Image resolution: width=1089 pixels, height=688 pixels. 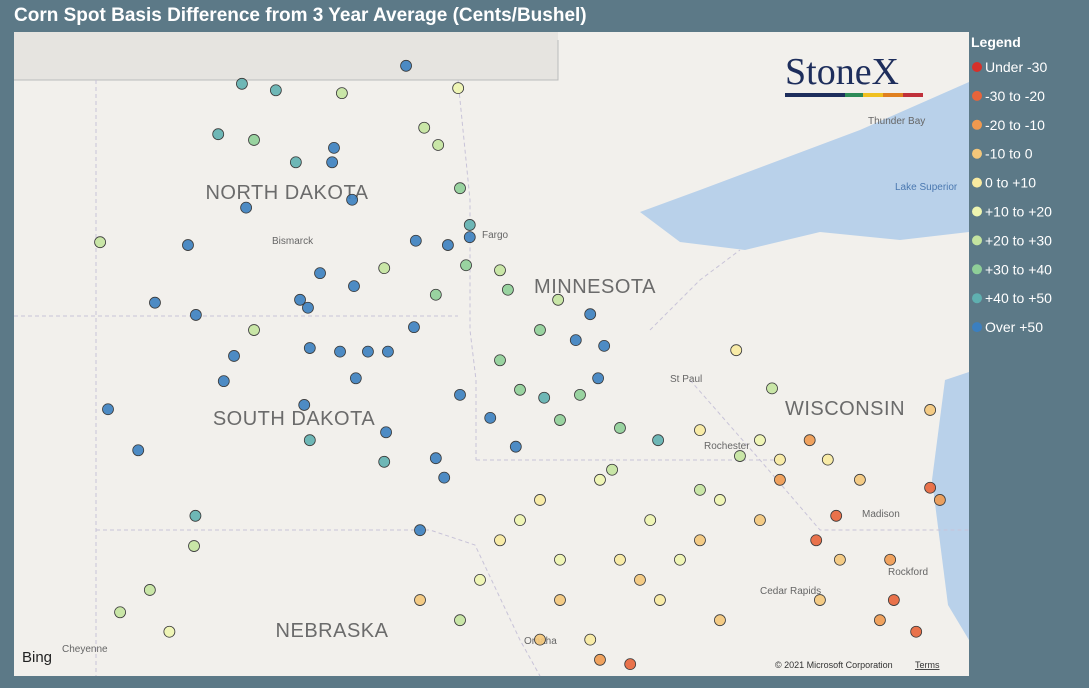 I want to click on bing-logo: Bing, so click(x=37, y=657).